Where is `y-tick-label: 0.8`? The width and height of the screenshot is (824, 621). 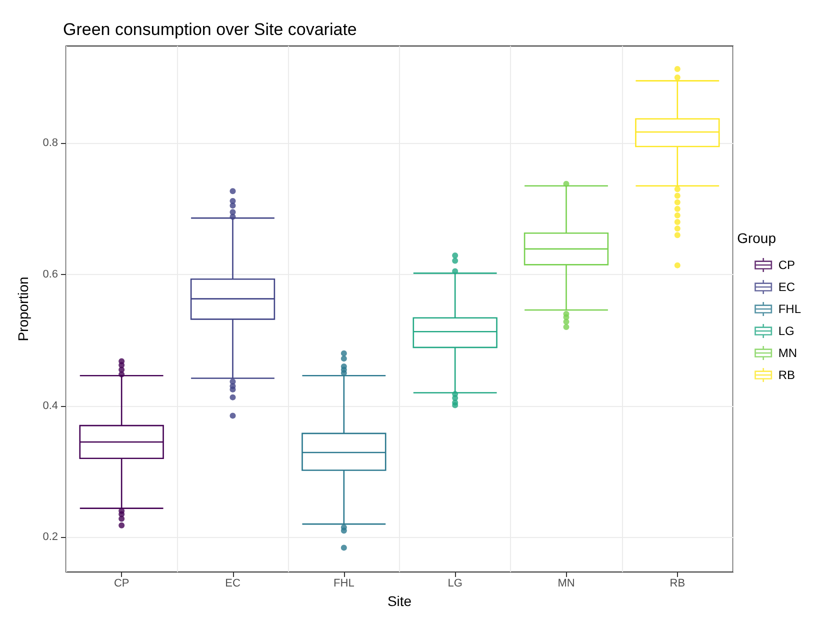 y-tick-label: 0.8 is located at coordinates (50, 143).